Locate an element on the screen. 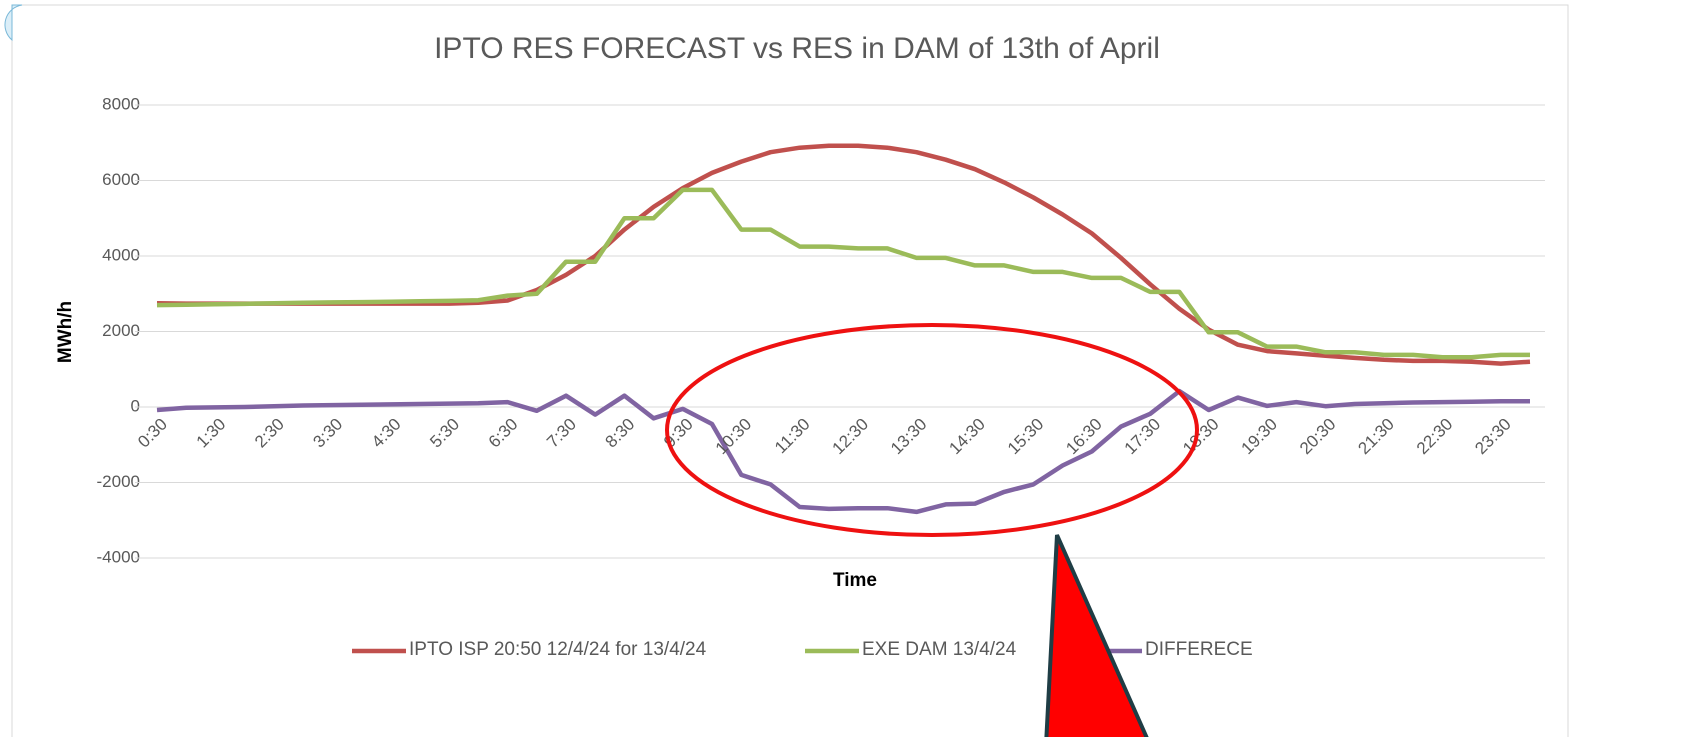 Image resolution: width=1681 pixels, height=737 pixels. arrow is located at coordinates (1096, 635).